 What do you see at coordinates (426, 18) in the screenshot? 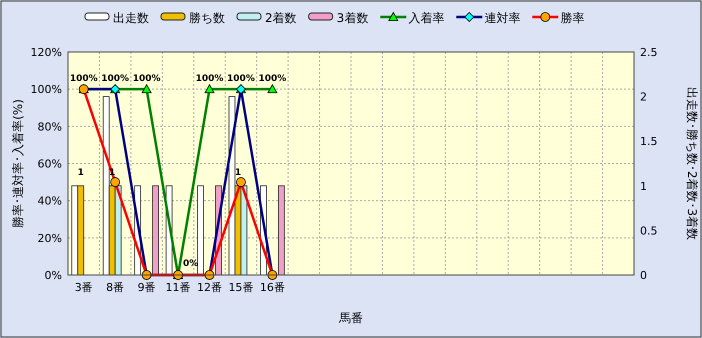
I see `legend-label: 入着率` at bounding box center [426, 18].